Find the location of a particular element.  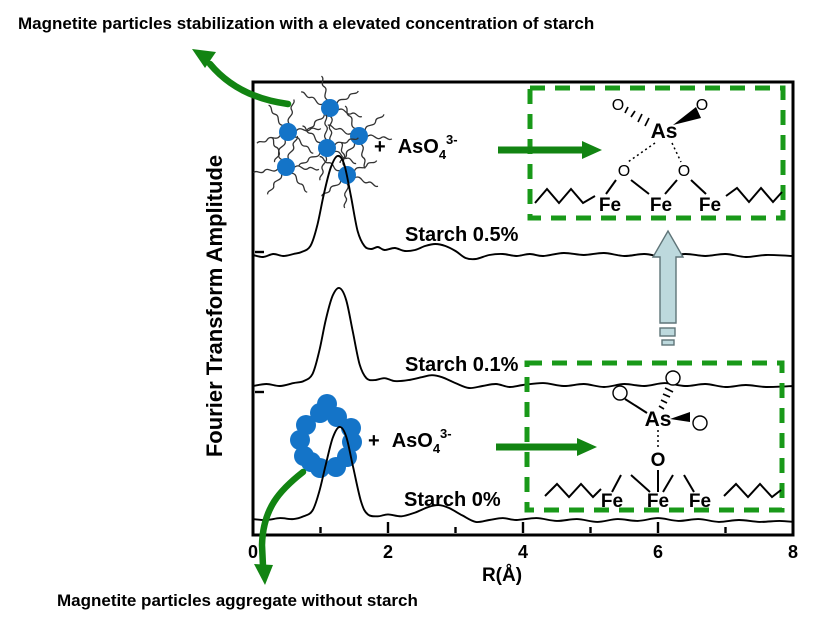

x-axis-label: R(Å) is located at coordinates (502, 575).